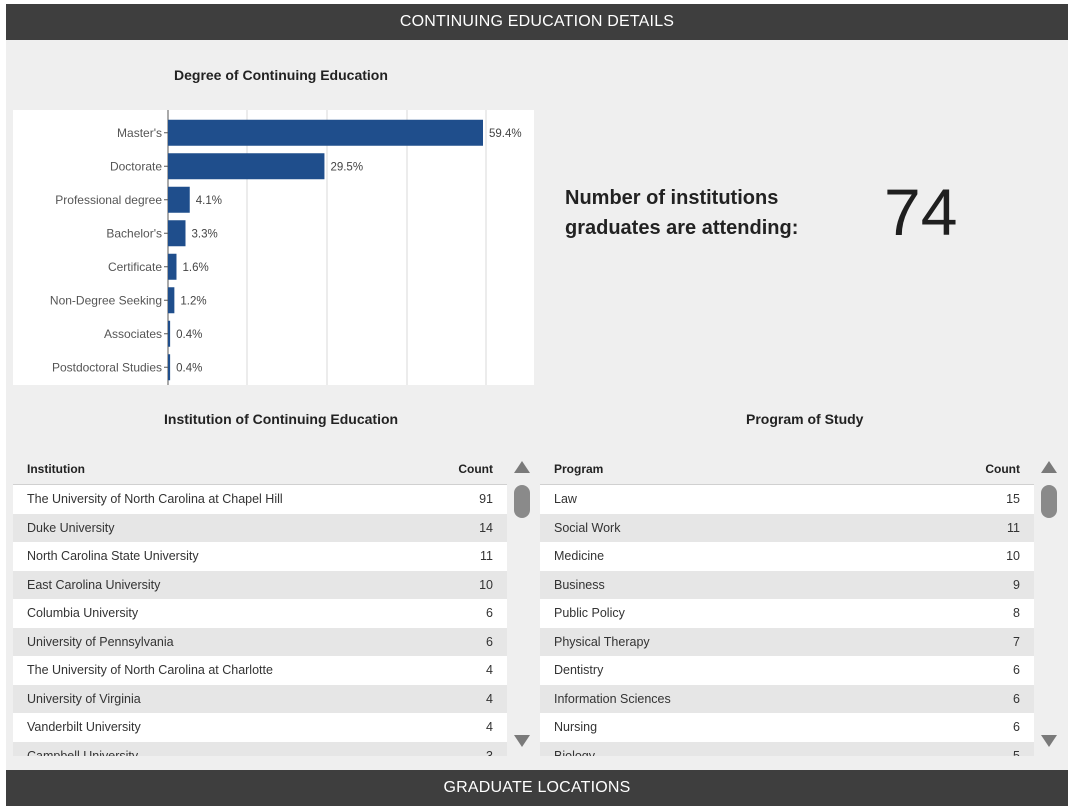 The width and height of the screenshot is (1080, 811). What do you see at coordinates (787, 613) in the screenshot?
I see `program-row: Public Policy 8` at bounding box center [787, 613].